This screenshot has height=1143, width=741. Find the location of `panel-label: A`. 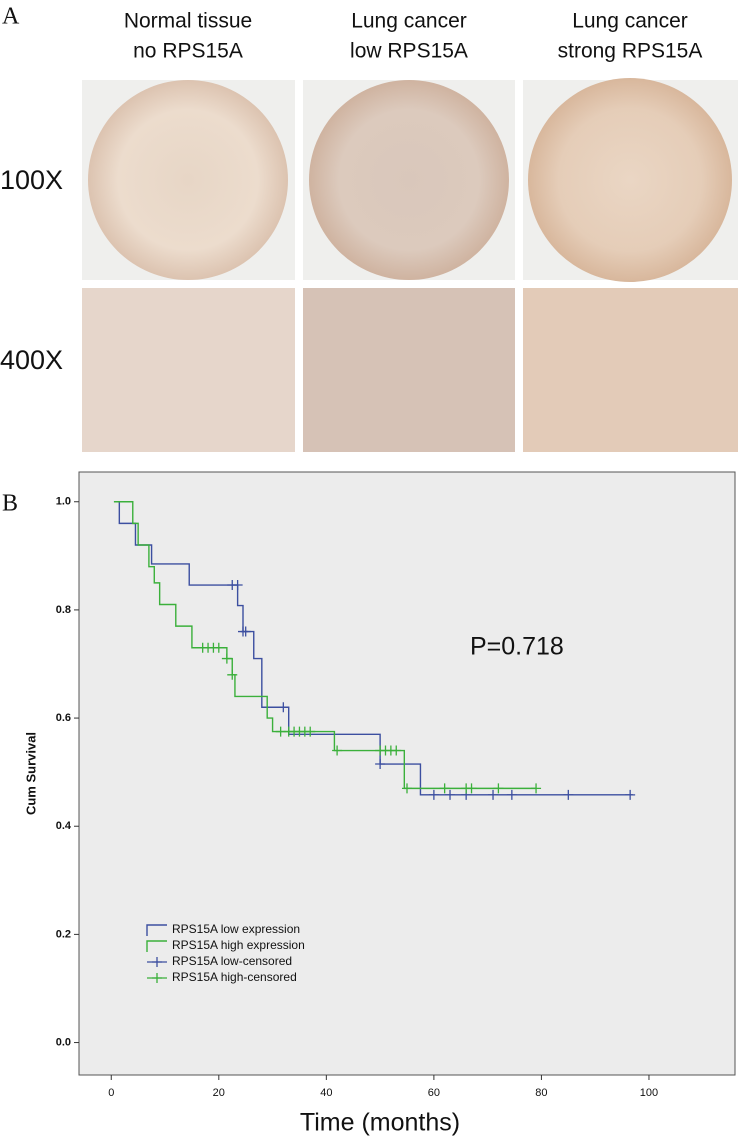

panel-label: A is located at coordinates (11, 17).